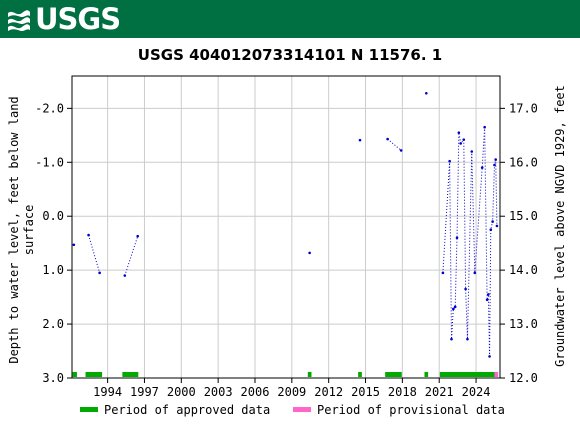 This screenshot has width=580, height=430. What do you see at coordinates (365, 392) in the screenshot?
I see `x-tick-label: 2015` at bounding box center [365, 392].